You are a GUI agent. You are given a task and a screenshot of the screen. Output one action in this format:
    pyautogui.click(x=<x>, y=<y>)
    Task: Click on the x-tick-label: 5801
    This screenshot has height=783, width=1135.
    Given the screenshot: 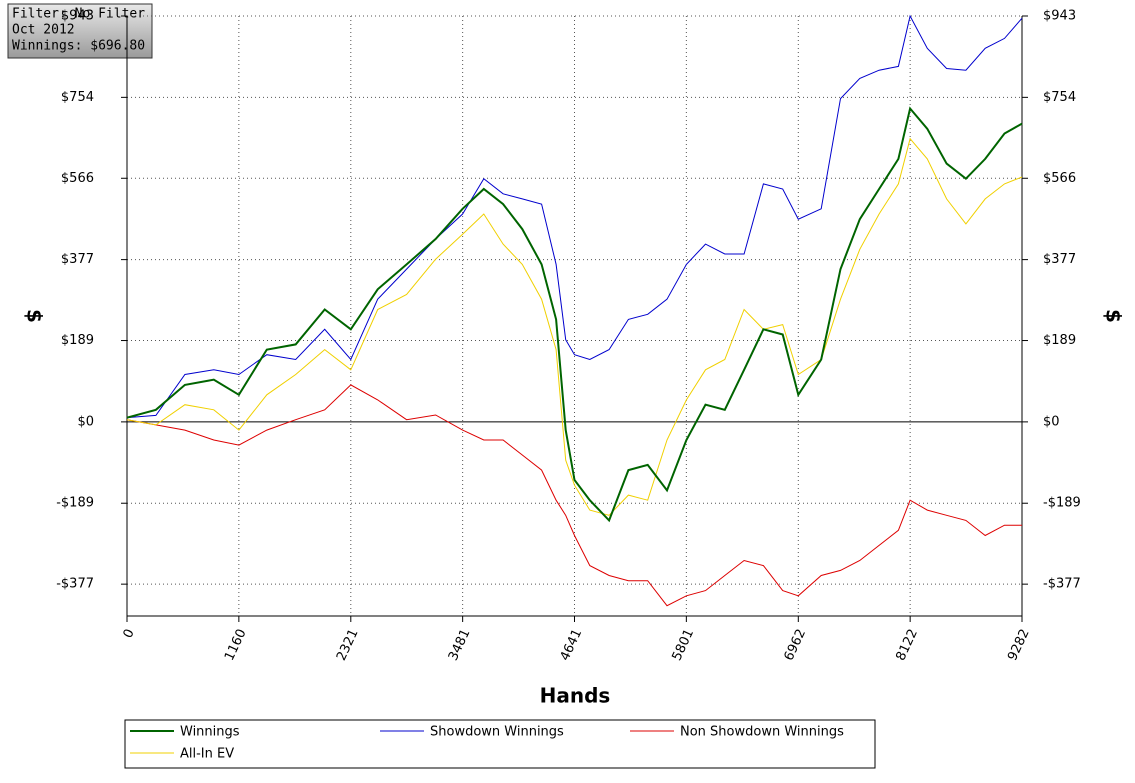 What is the action you would take?
    pyautogui.click(x=684, y=645)
    